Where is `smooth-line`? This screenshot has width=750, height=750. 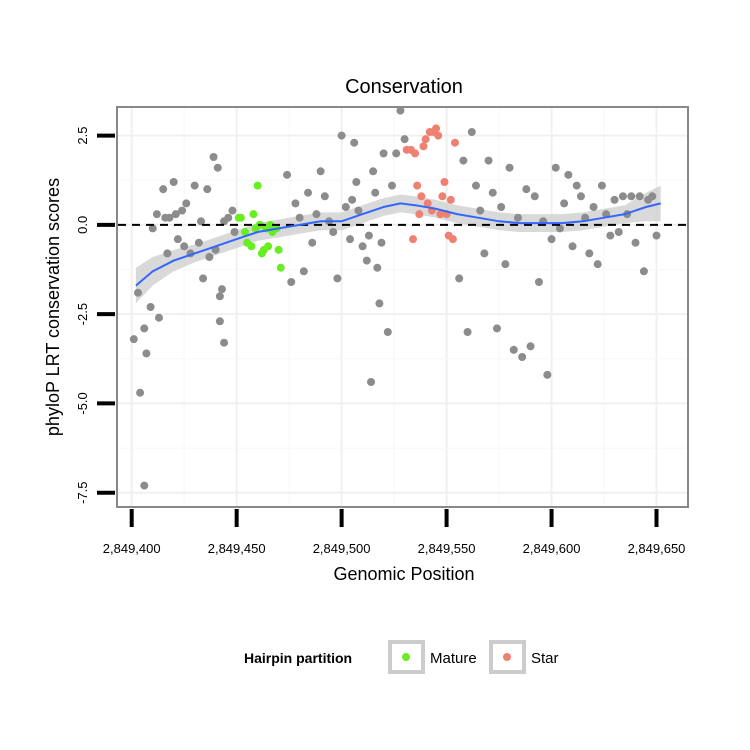 smooth-line is located at coordinates (398, 244).